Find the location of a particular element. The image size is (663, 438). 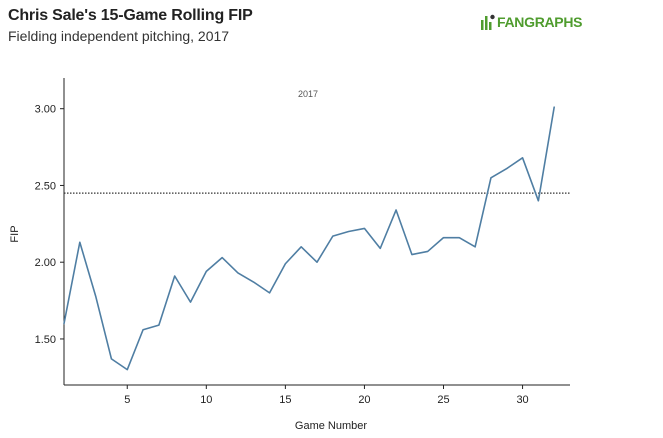

y-tick-label: 2.50 is located at coordinates (45, 186).